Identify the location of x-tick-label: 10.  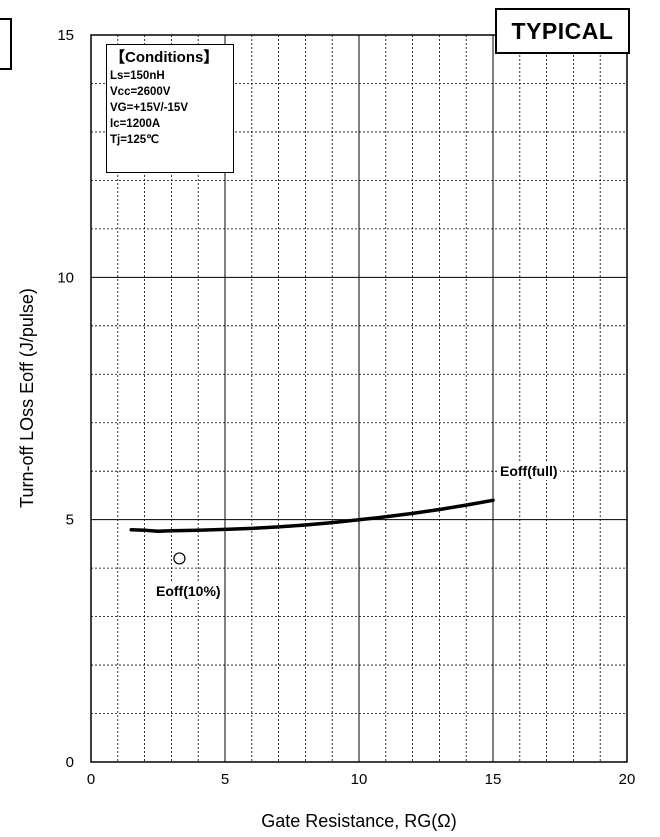
(359, 779).